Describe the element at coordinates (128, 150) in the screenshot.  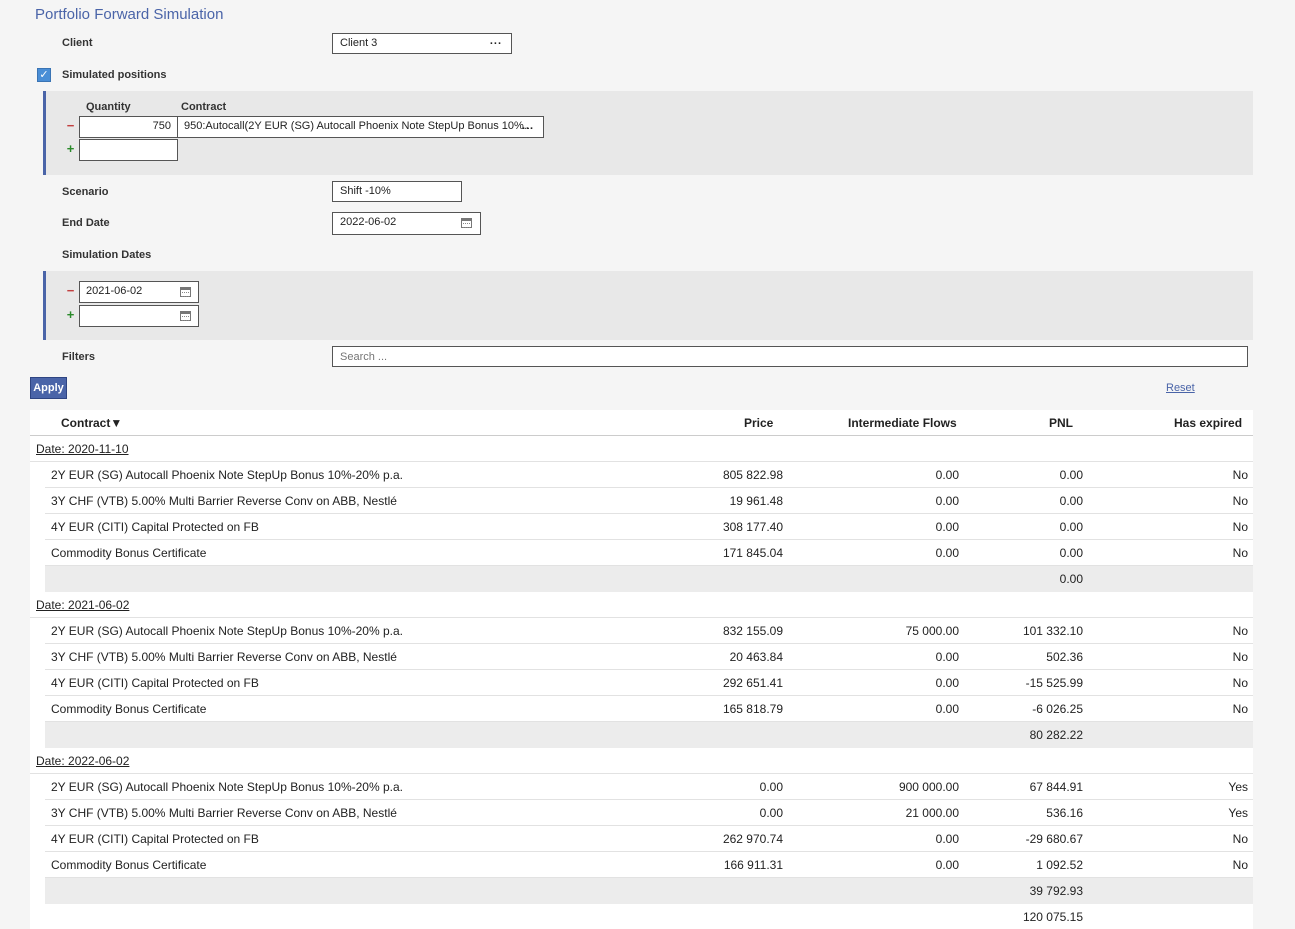
I see `new-quantity-input` at that location.